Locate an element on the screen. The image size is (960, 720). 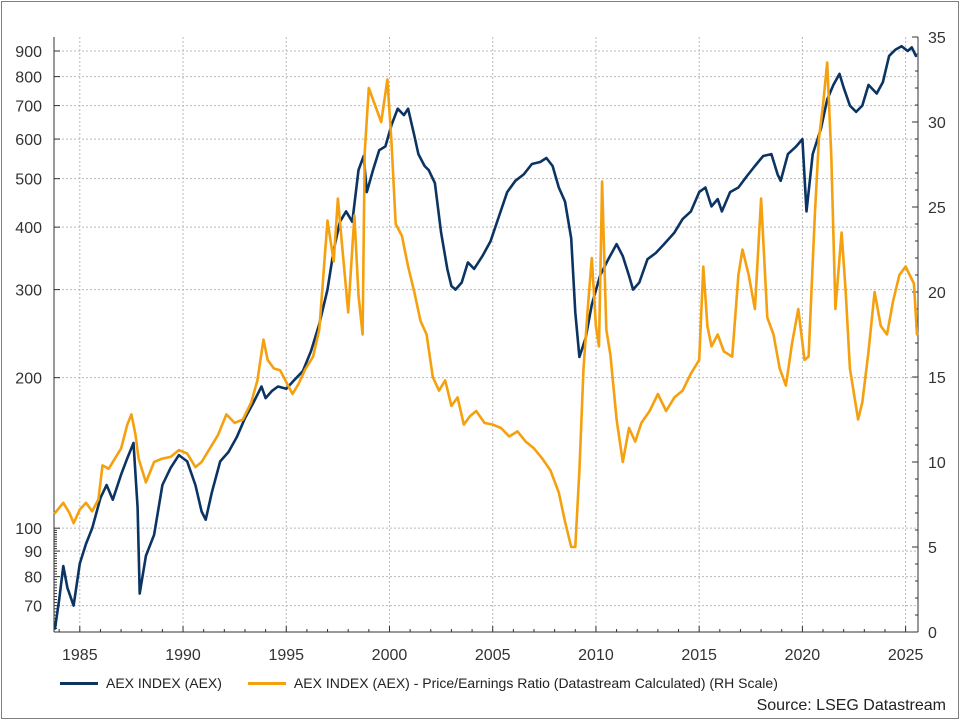
left-tick-label: 300 is located at coordinates (28, 291).